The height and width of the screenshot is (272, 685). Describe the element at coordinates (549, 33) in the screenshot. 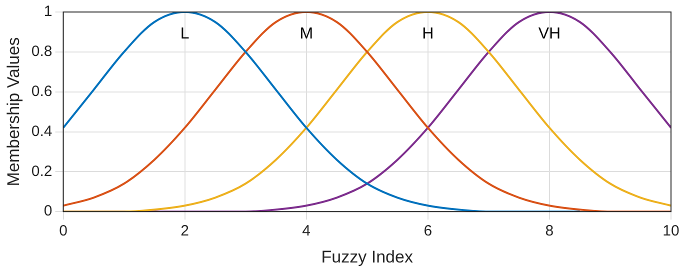

I see `series-label: VH` at that location.